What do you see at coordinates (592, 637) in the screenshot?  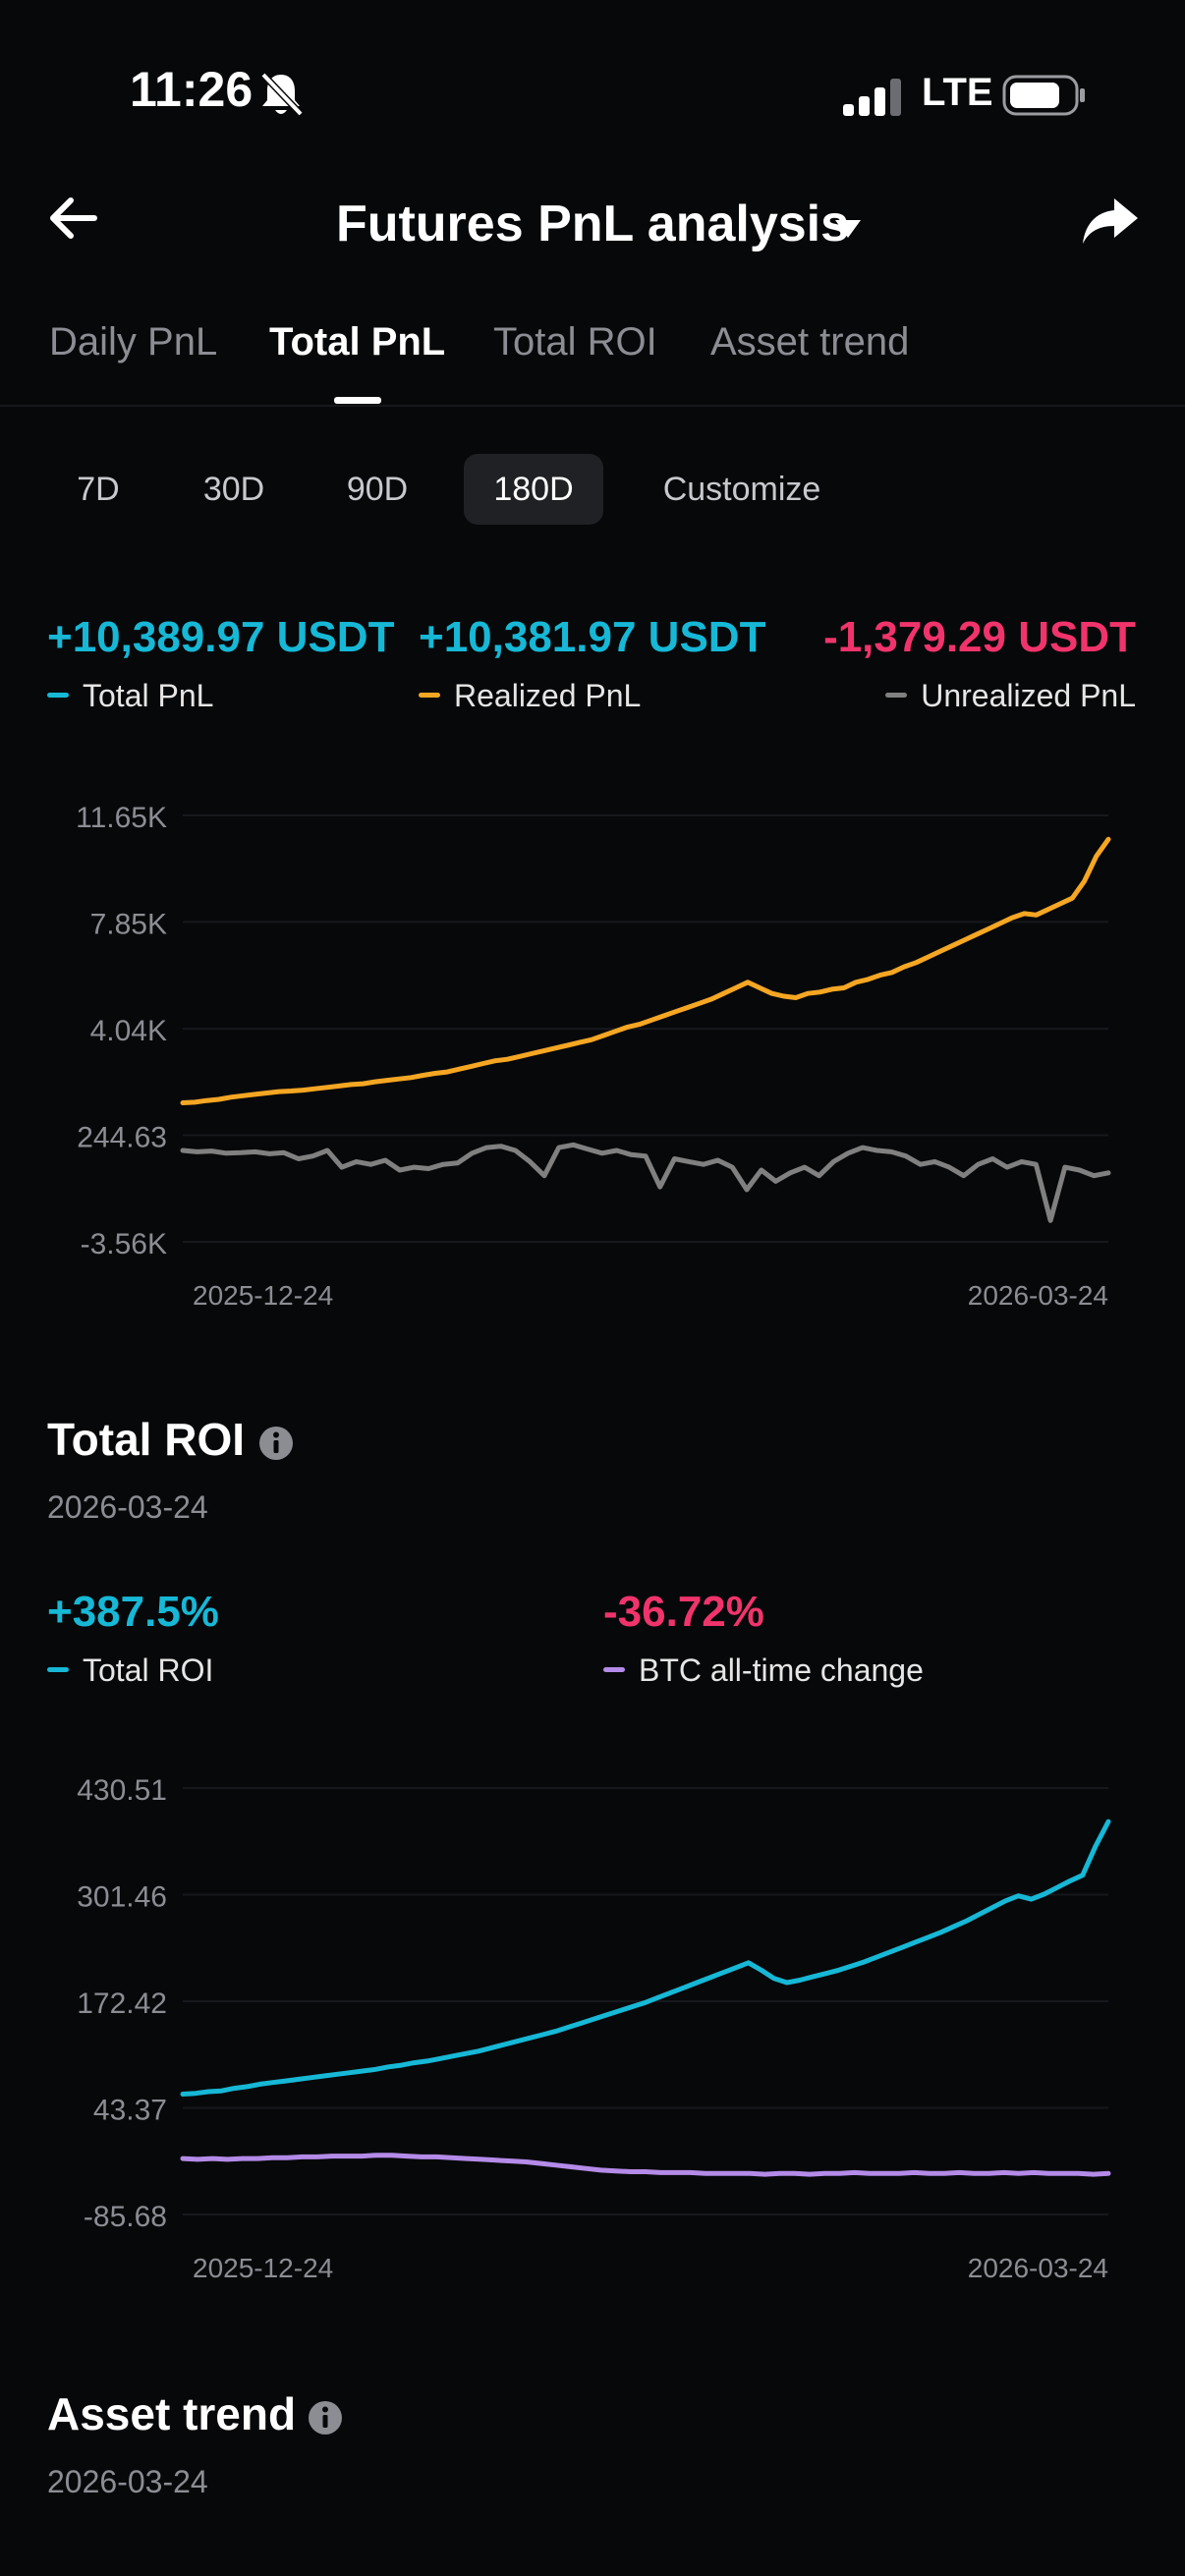 I see `realized-pnl-value: +10,381.97 USDT` at bounding box center [592, 637].